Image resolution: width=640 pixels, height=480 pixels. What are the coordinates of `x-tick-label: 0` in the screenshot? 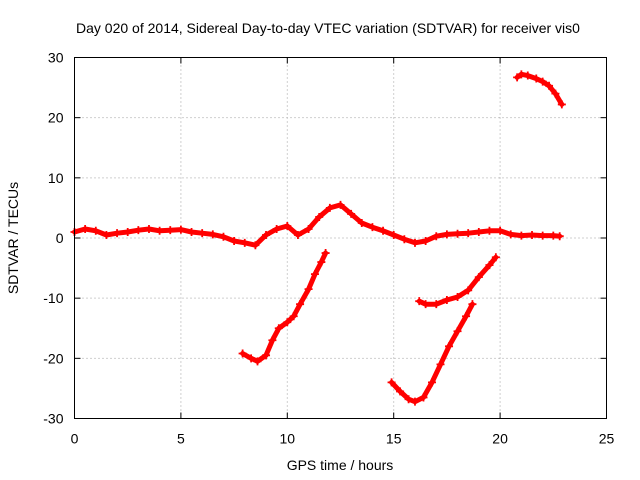 It's located at (75, 439).